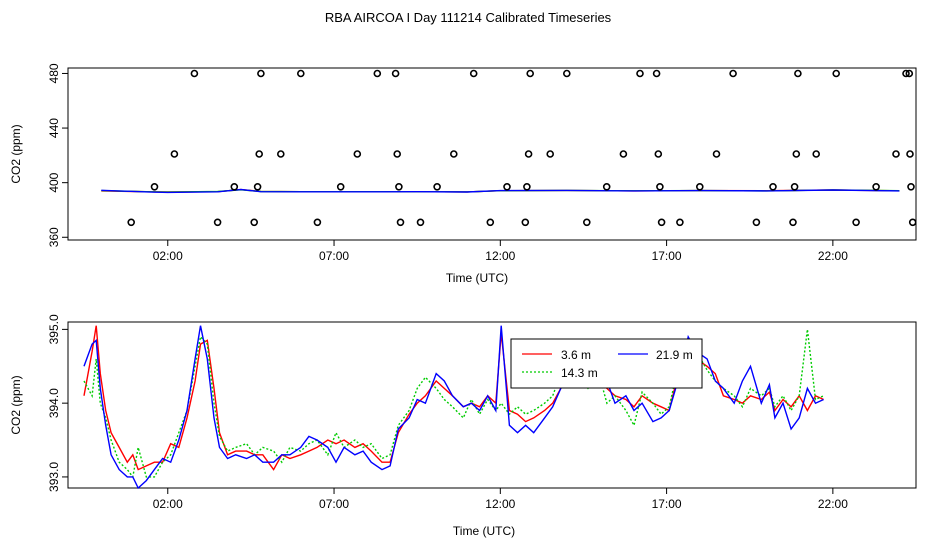 This screenshot has width=936, height=540. Describe the element at coordinates (57, 155) in the screenshot. I see `top-y-axis: 360 400 440 480` at that location.